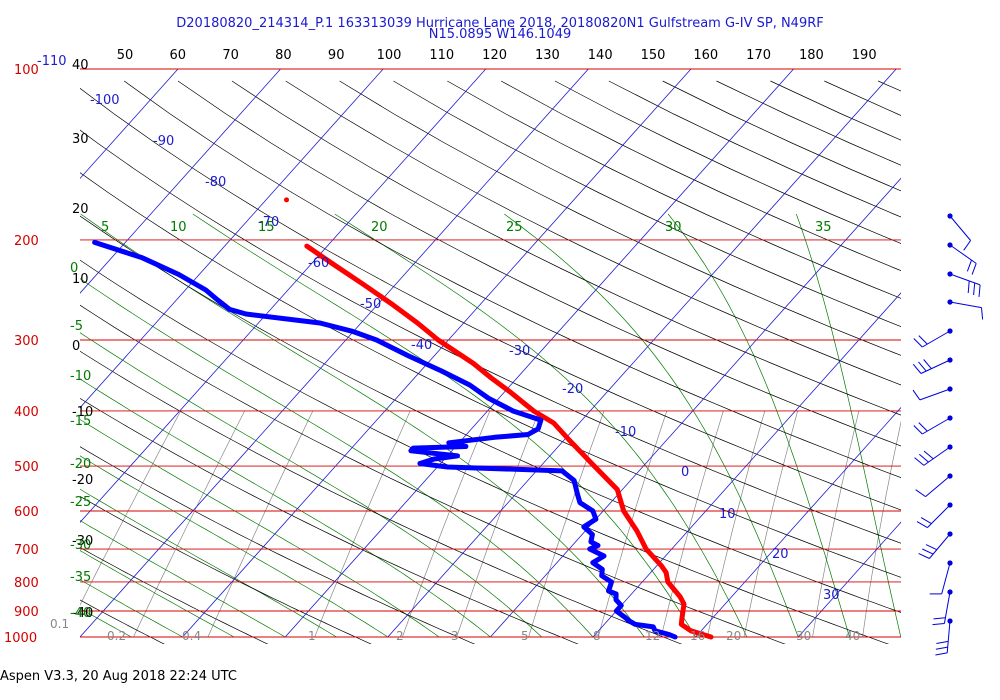  I want to click on theta-label: 100, so click(389, 55).